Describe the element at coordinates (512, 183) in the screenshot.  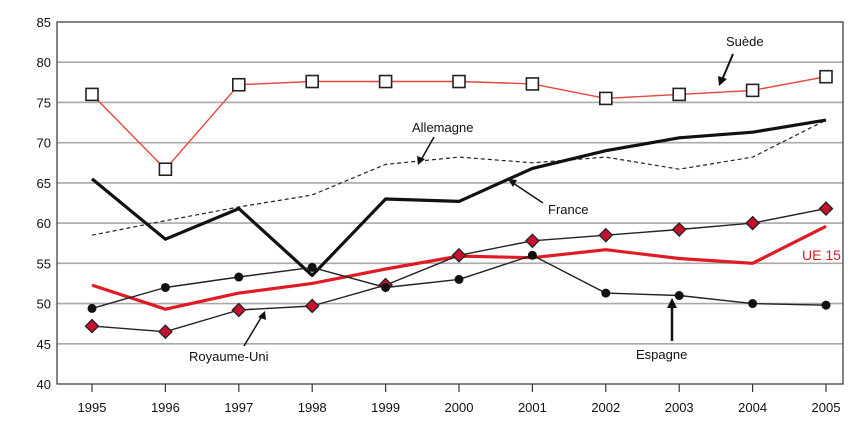
I see `annotation-arrowhead-france` at that location.